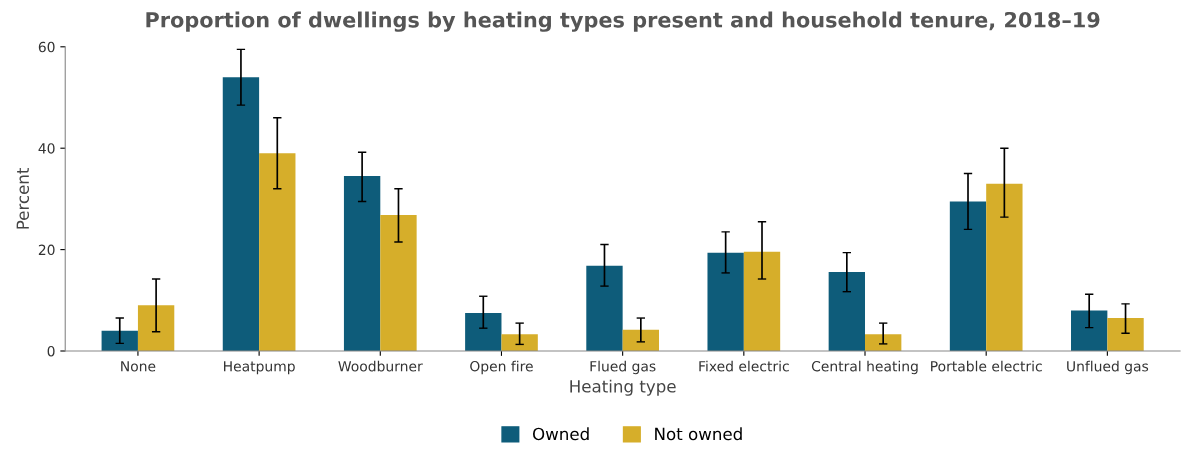 The width and height of the screenshot is (1186, 468). Describe the element at coordinates (23, 198) in the screenshot. I see `y-axis-title: Percent` at that location.